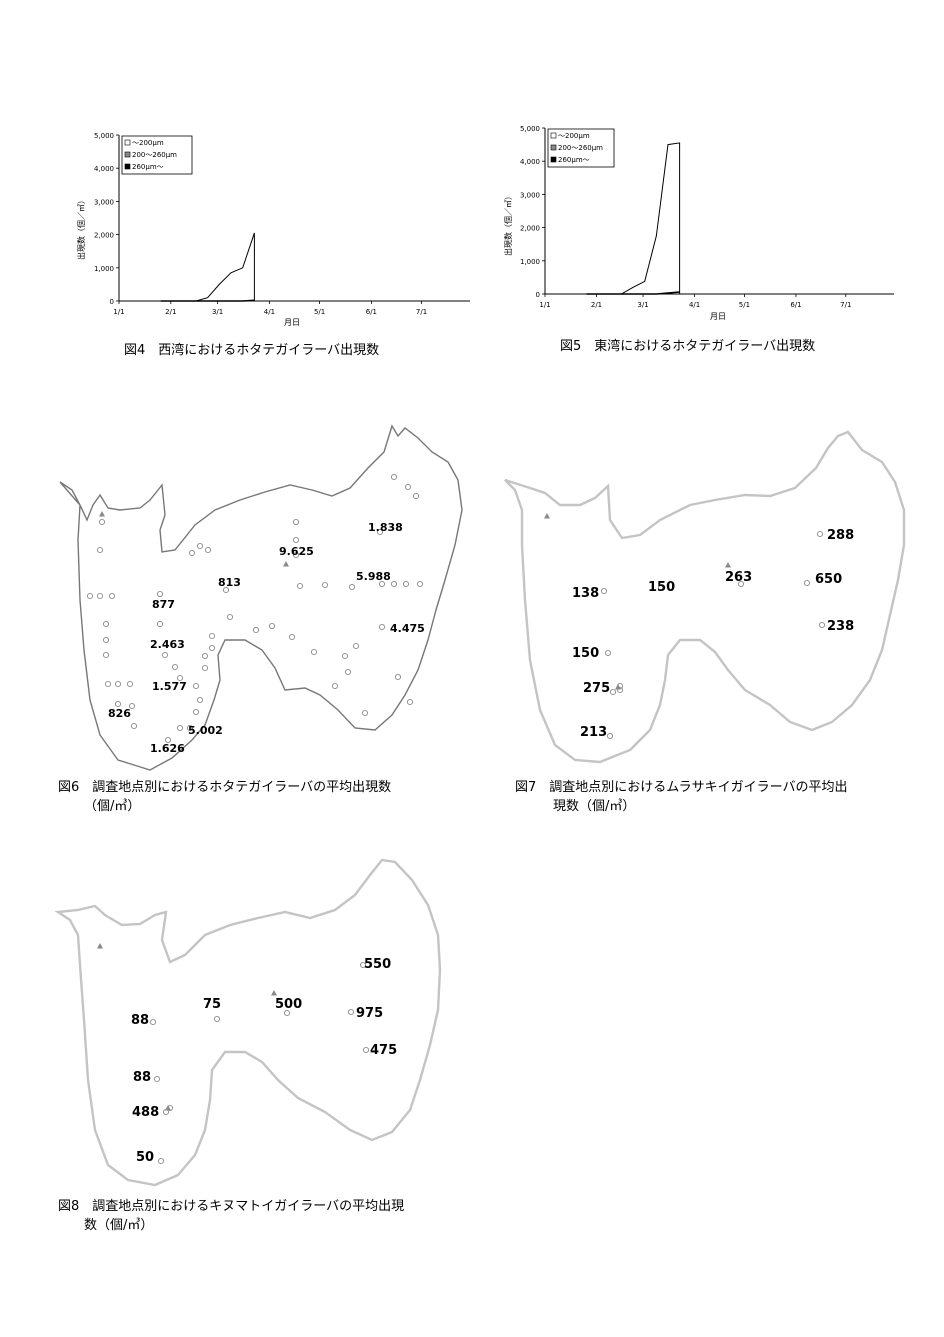 Image resolution: width=944 pixels, height=1337 pixels. Describe the element at coordinates (104, 169) in the screenshot. I see `fig4-ytick-label: 4,000` at that location.